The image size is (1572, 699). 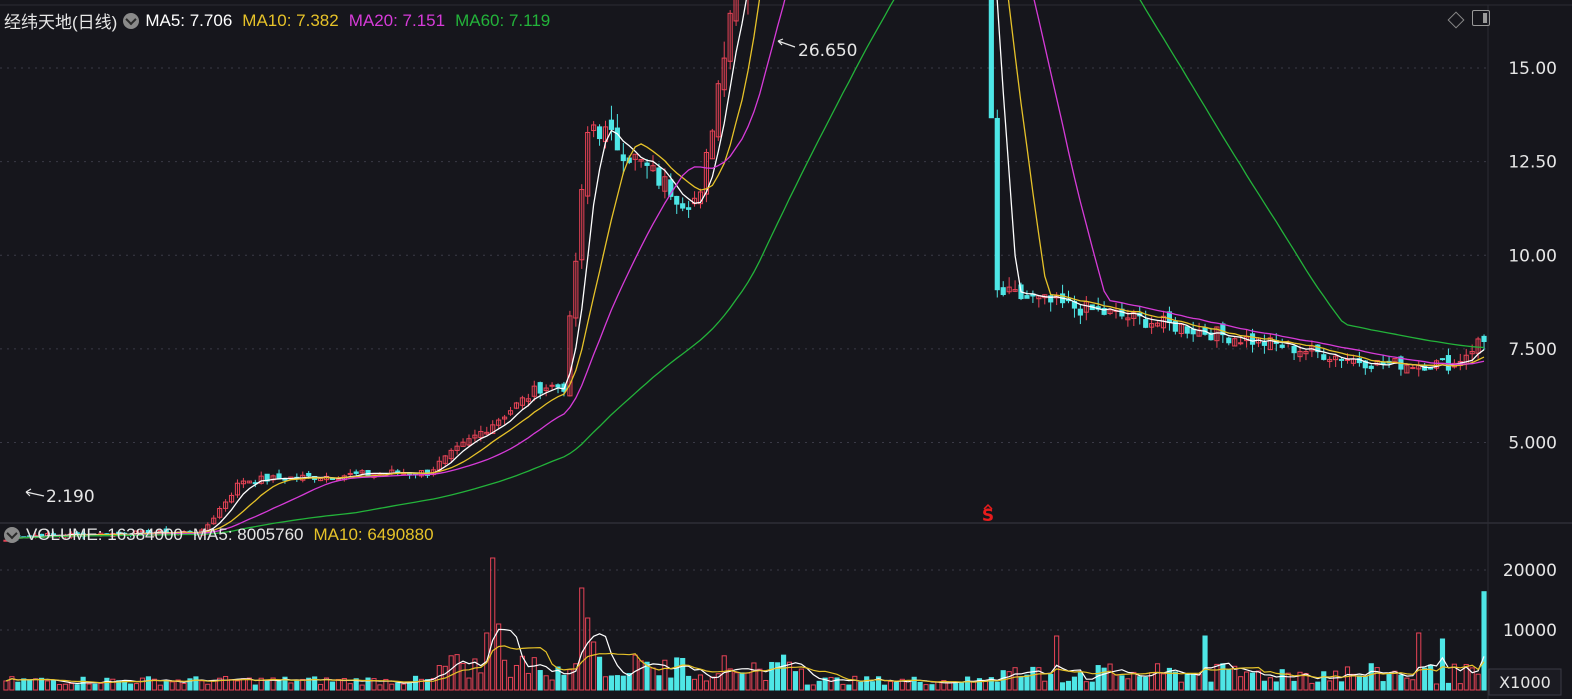 I want to click on panel-toggle-icon, so click(x=1481, y=18).